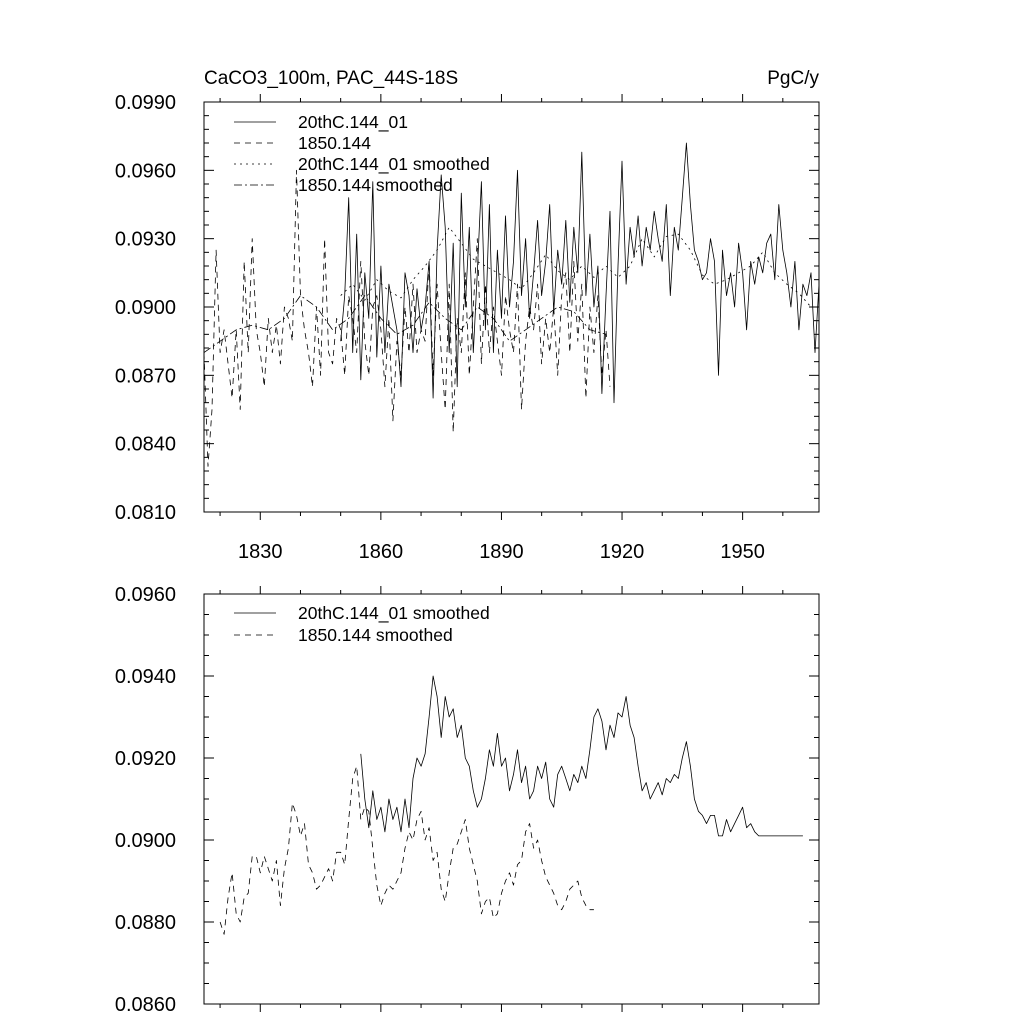 This screenshot has height=1024, width=1024. I want to click on x-tick-label: 1860, so click(381, 552).